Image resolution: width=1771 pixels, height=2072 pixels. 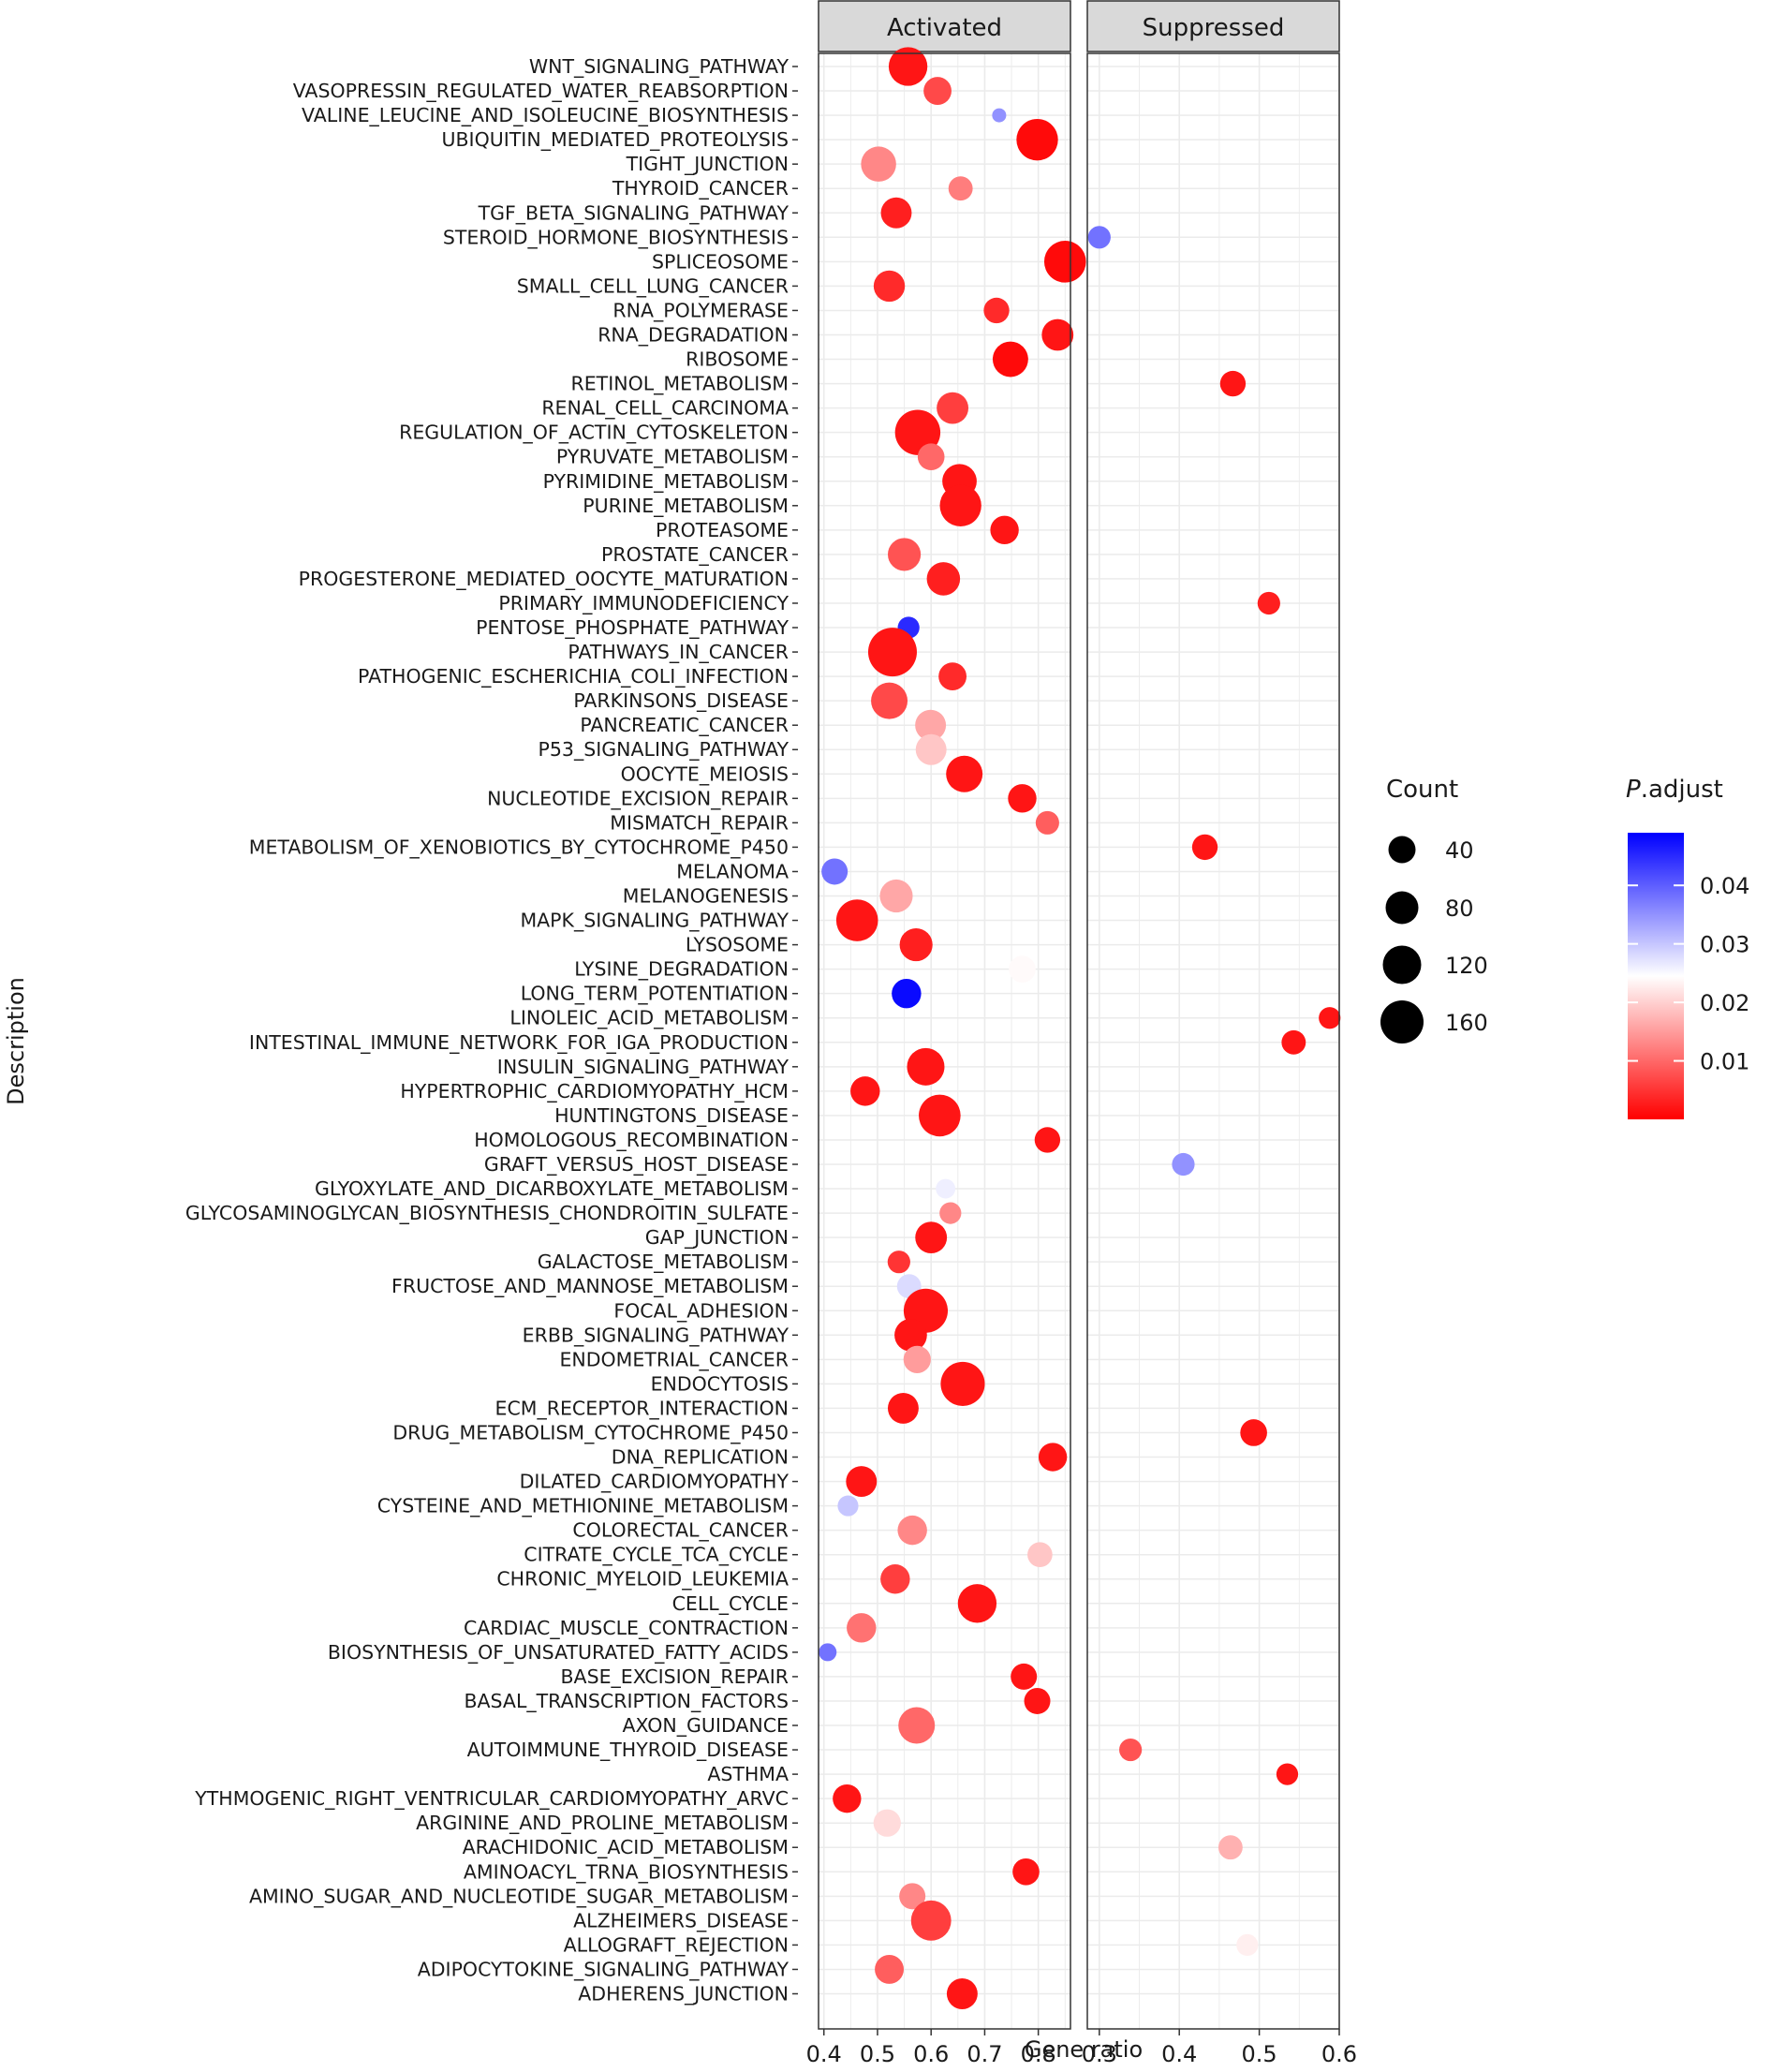 I want to click on y-tick-label: CITRATE_CYCLE_TCA_CYCLE, so click(x=656, y=1555).